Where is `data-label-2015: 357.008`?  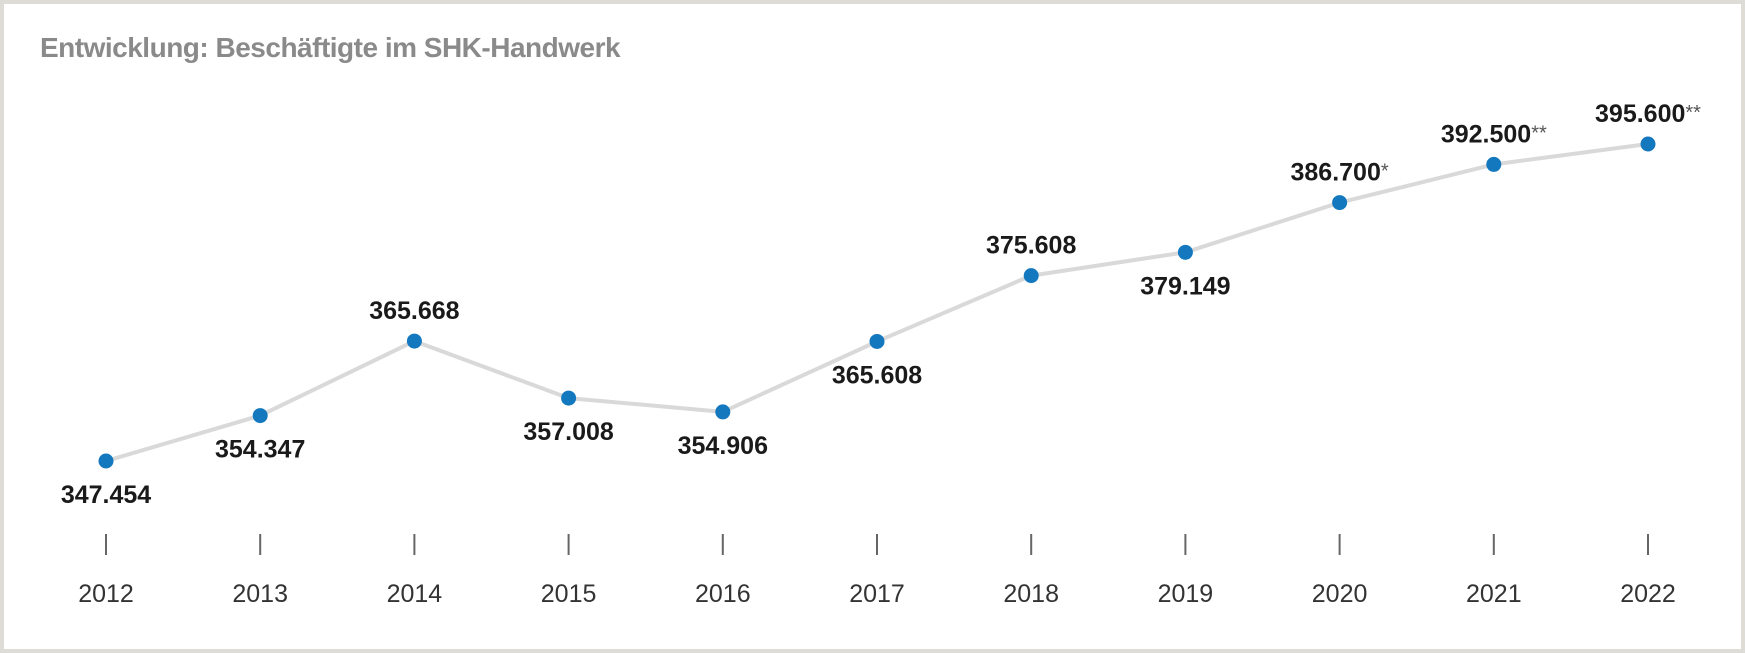 data-label-2015: 357.008 is located at coordinates (568, 432).